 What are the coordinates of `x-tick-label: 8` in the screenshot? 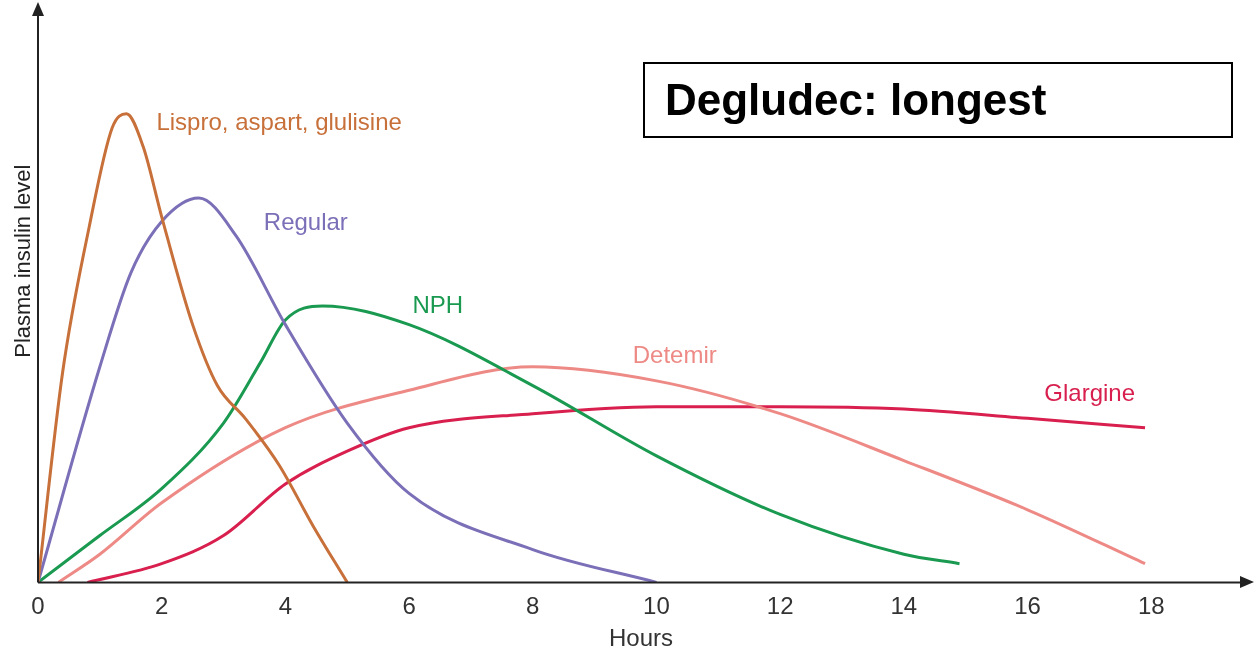 It's located at (533, 606).